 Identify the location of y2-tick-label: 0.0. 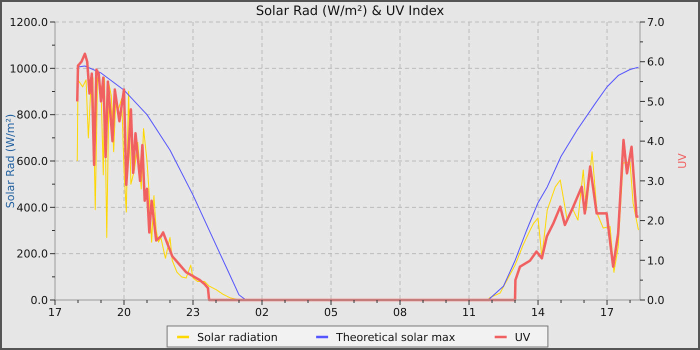
(655, 300).